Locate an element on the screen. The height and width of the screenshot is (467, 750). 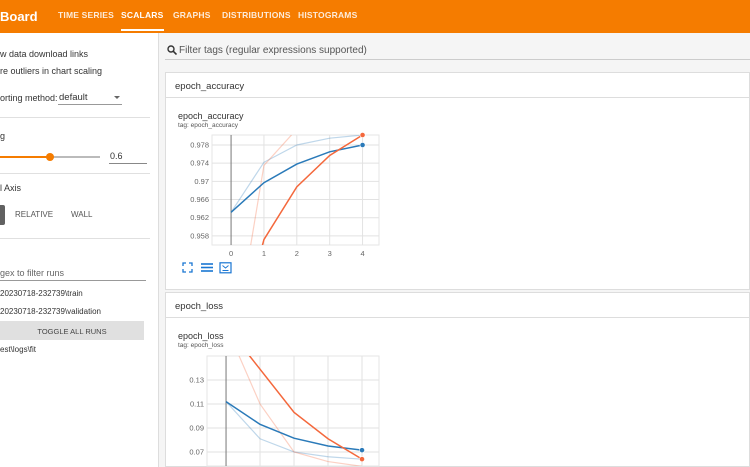
smoothing-label: g is located at coordinates (3, 136).